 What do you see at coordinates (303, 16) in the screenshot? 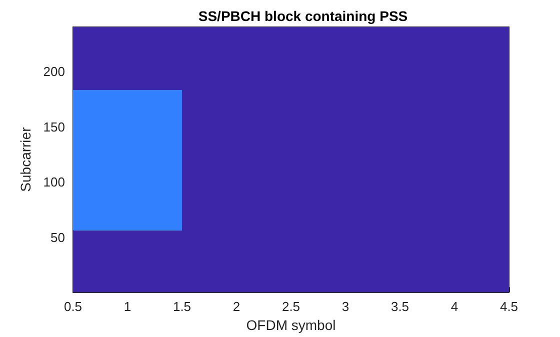
I see `chart-title: SS/PBCH block containing PSS` at bounding box center [303, 16].